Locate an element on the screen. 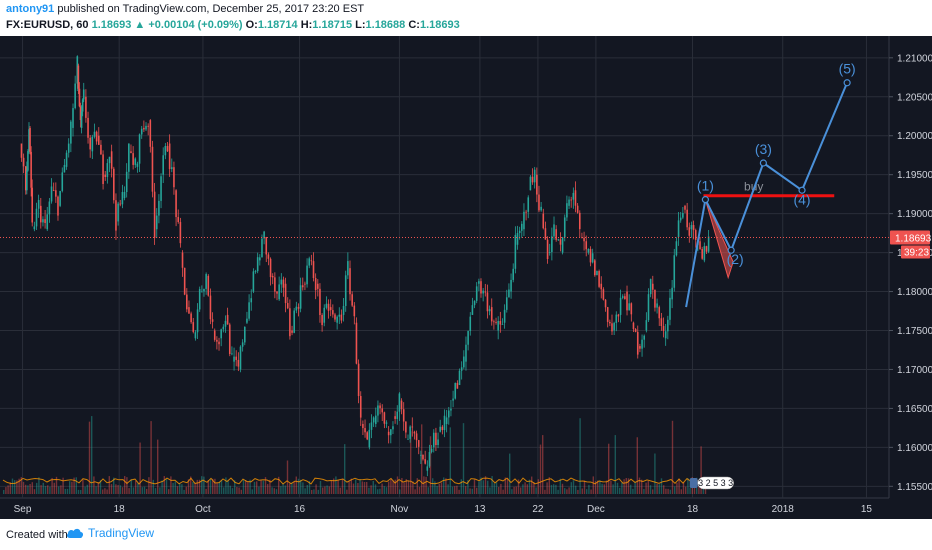 This screenshot has width=932, height=550. x-tick-label: 18 is located at coordinates (120, 509).